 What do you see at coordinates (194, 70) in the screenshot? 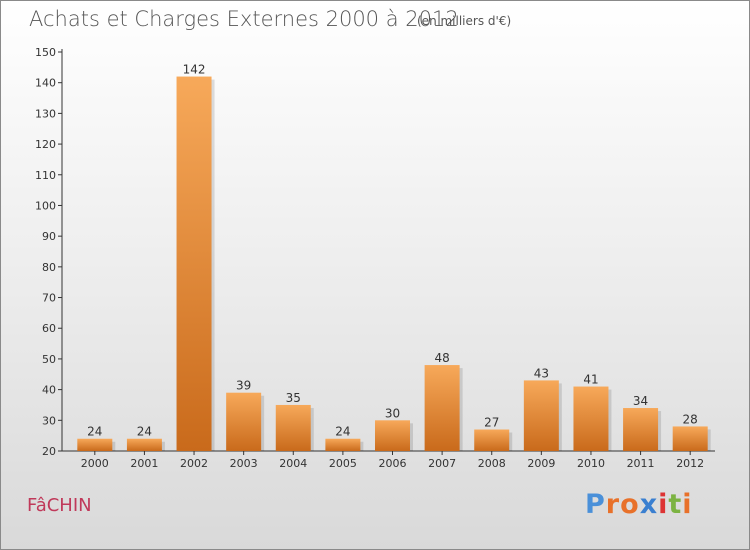
I see `data-label-2002: 142` at bounding box center [194, 70].